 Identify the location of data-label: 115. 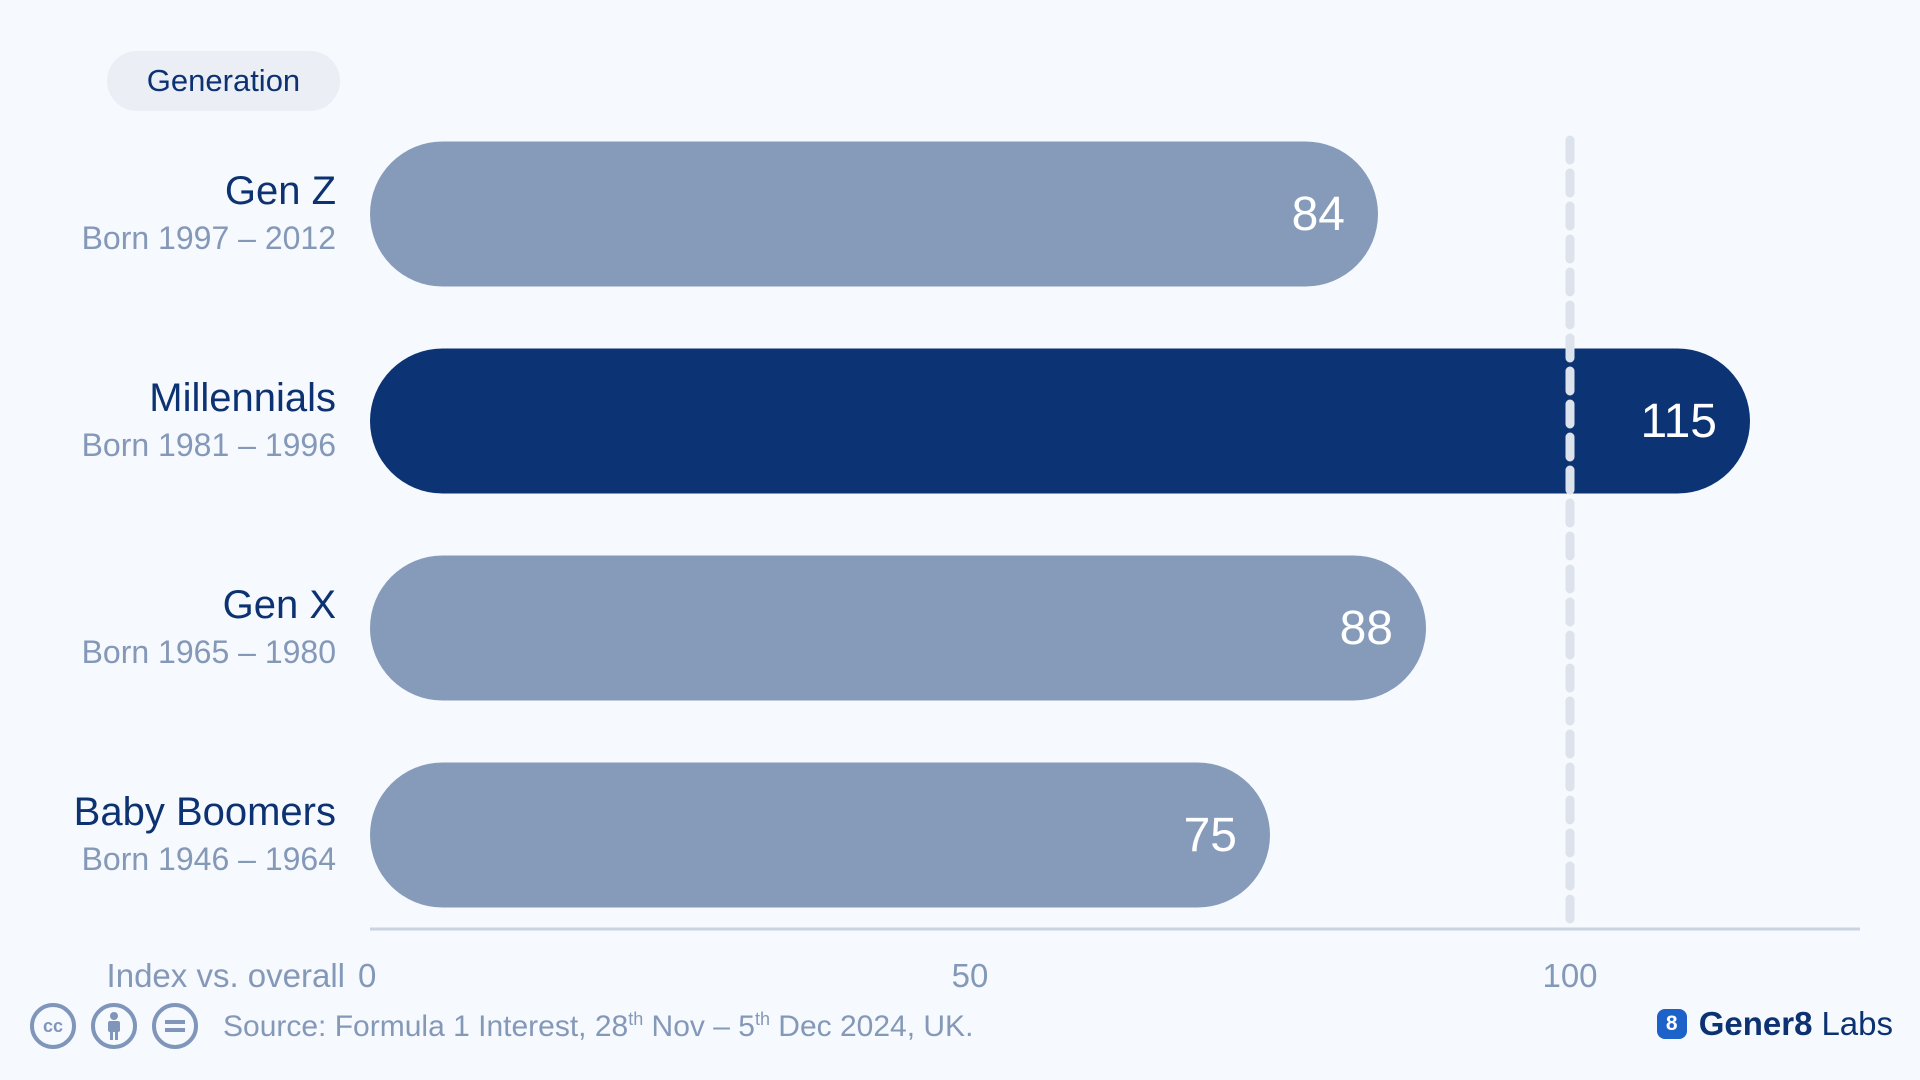
(1678, 421).